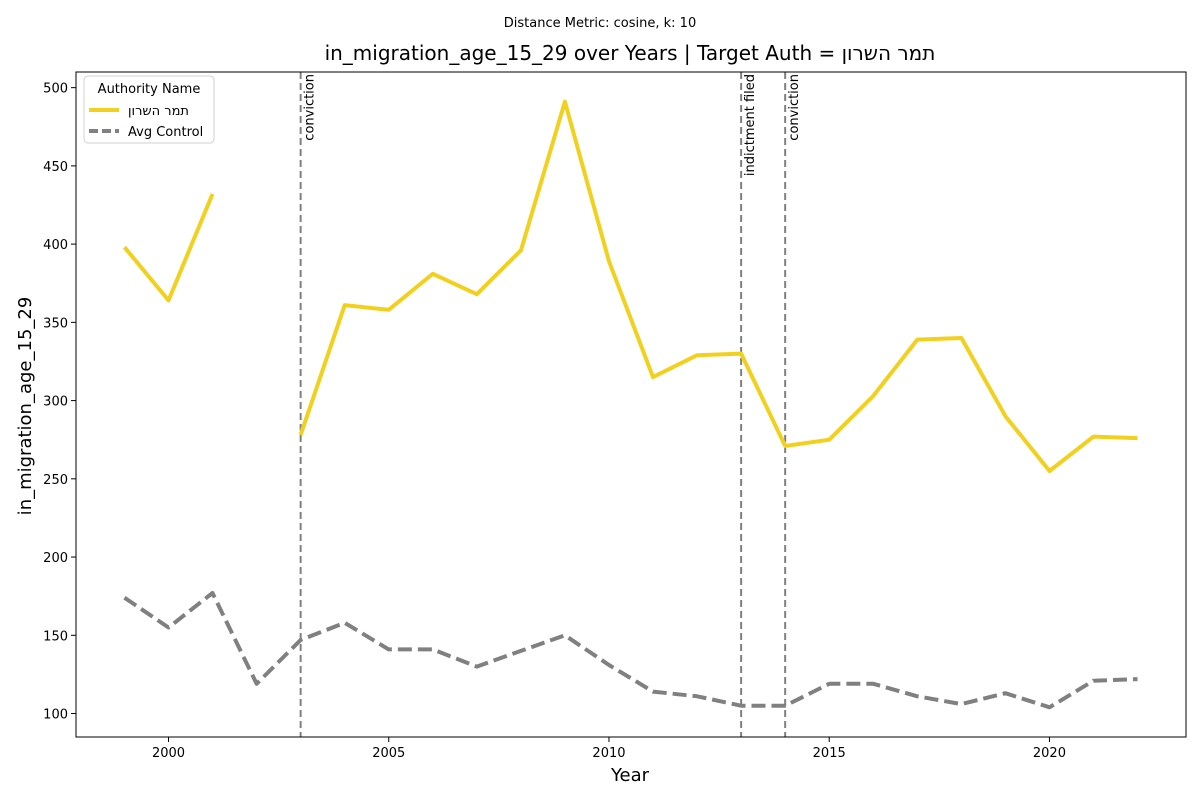 The image size is (1200, 804). What do you see at coordinates (55, 167) in the screenshot?
I see `y-tick-label: 450` at bounding box center [55, 167].